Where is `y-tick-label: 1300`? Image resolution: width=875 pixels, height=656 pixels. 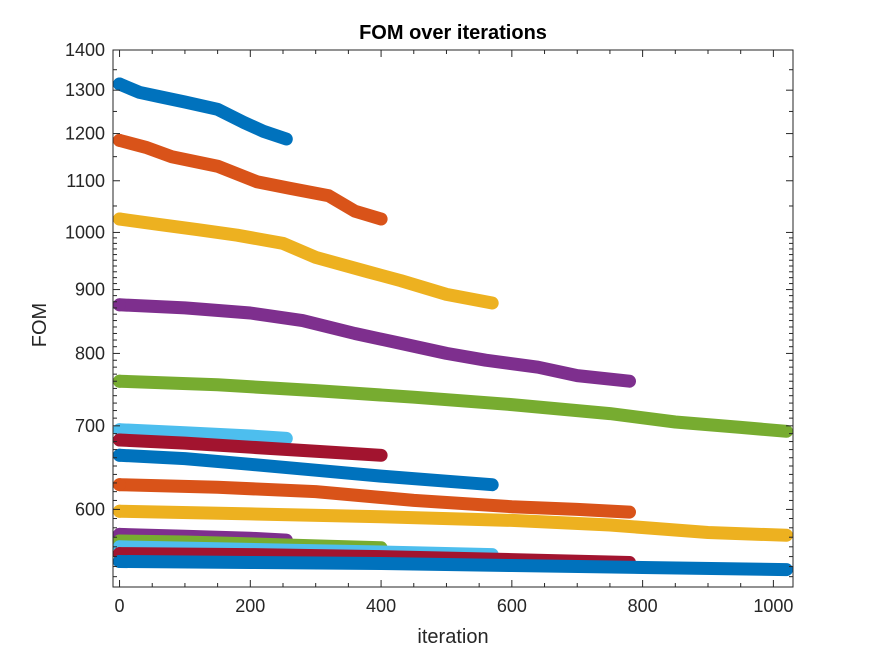 y-tick-label: 1300 is located at coordinates (85, 90).